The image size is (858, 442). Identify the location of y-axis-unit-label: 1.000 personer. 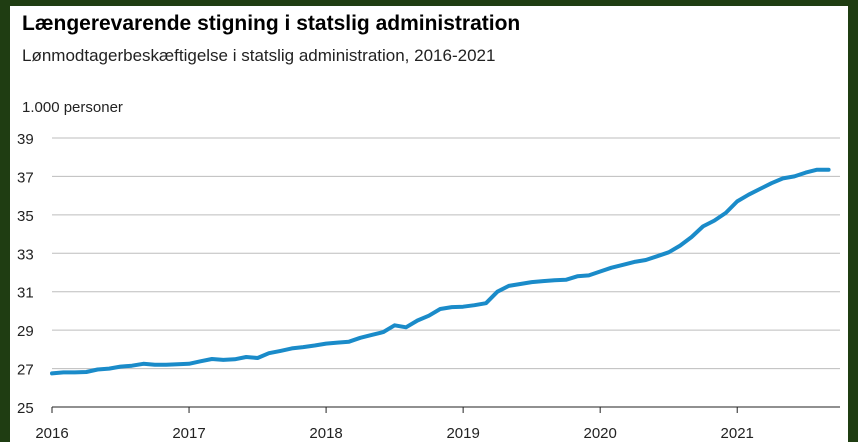
(72, 107).